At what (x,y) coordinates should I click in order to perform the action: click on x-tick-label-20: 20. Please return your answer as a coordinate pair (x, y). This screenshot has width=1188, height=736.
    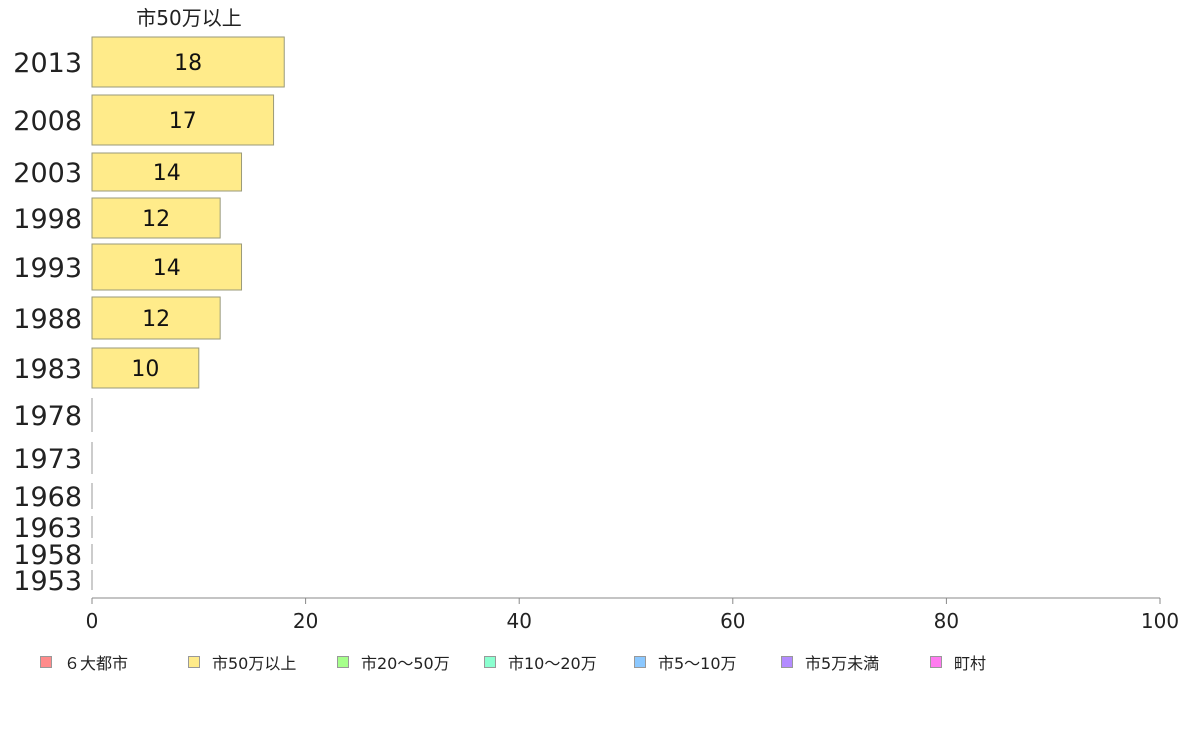
    Looking at the image, I should click on (305, 621).